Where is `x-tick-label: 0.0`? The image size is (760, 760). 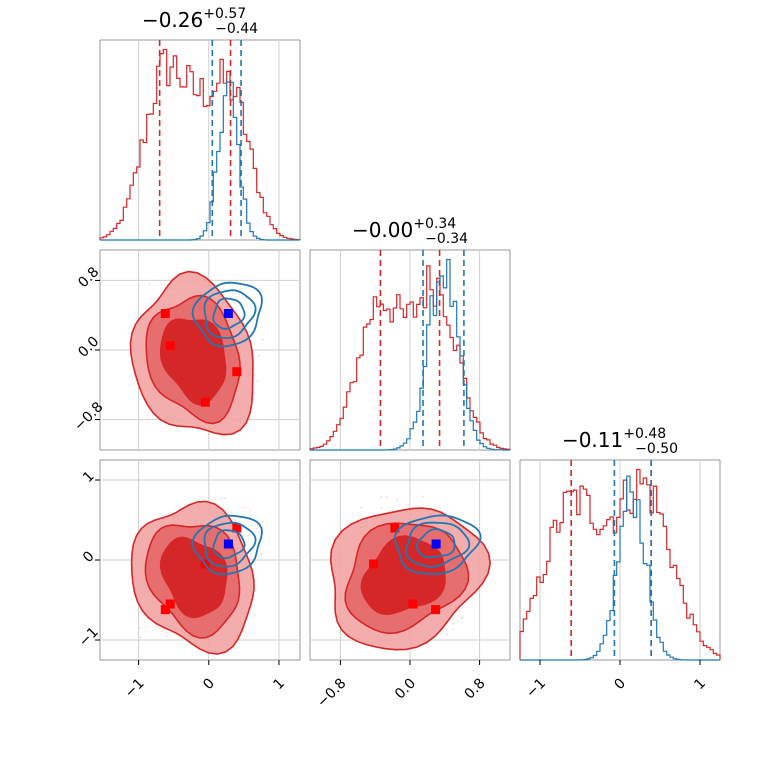
x-tick-label: 0.0 is located at coordinates (405, 688).